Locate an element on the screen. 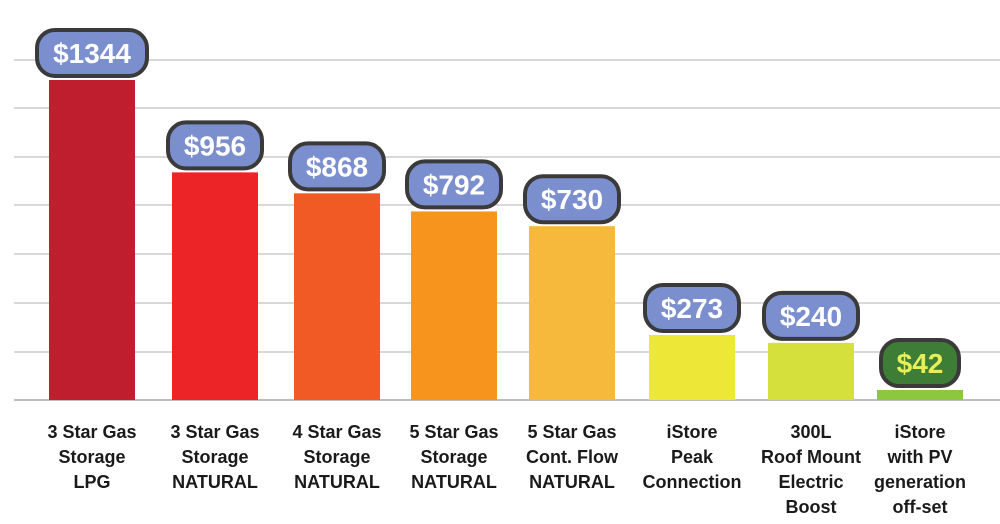 Image resolution: width=1000 pixels, height=524 pixels. category-label: iStore with PV generation off-set is located at coordinates (920, 469).